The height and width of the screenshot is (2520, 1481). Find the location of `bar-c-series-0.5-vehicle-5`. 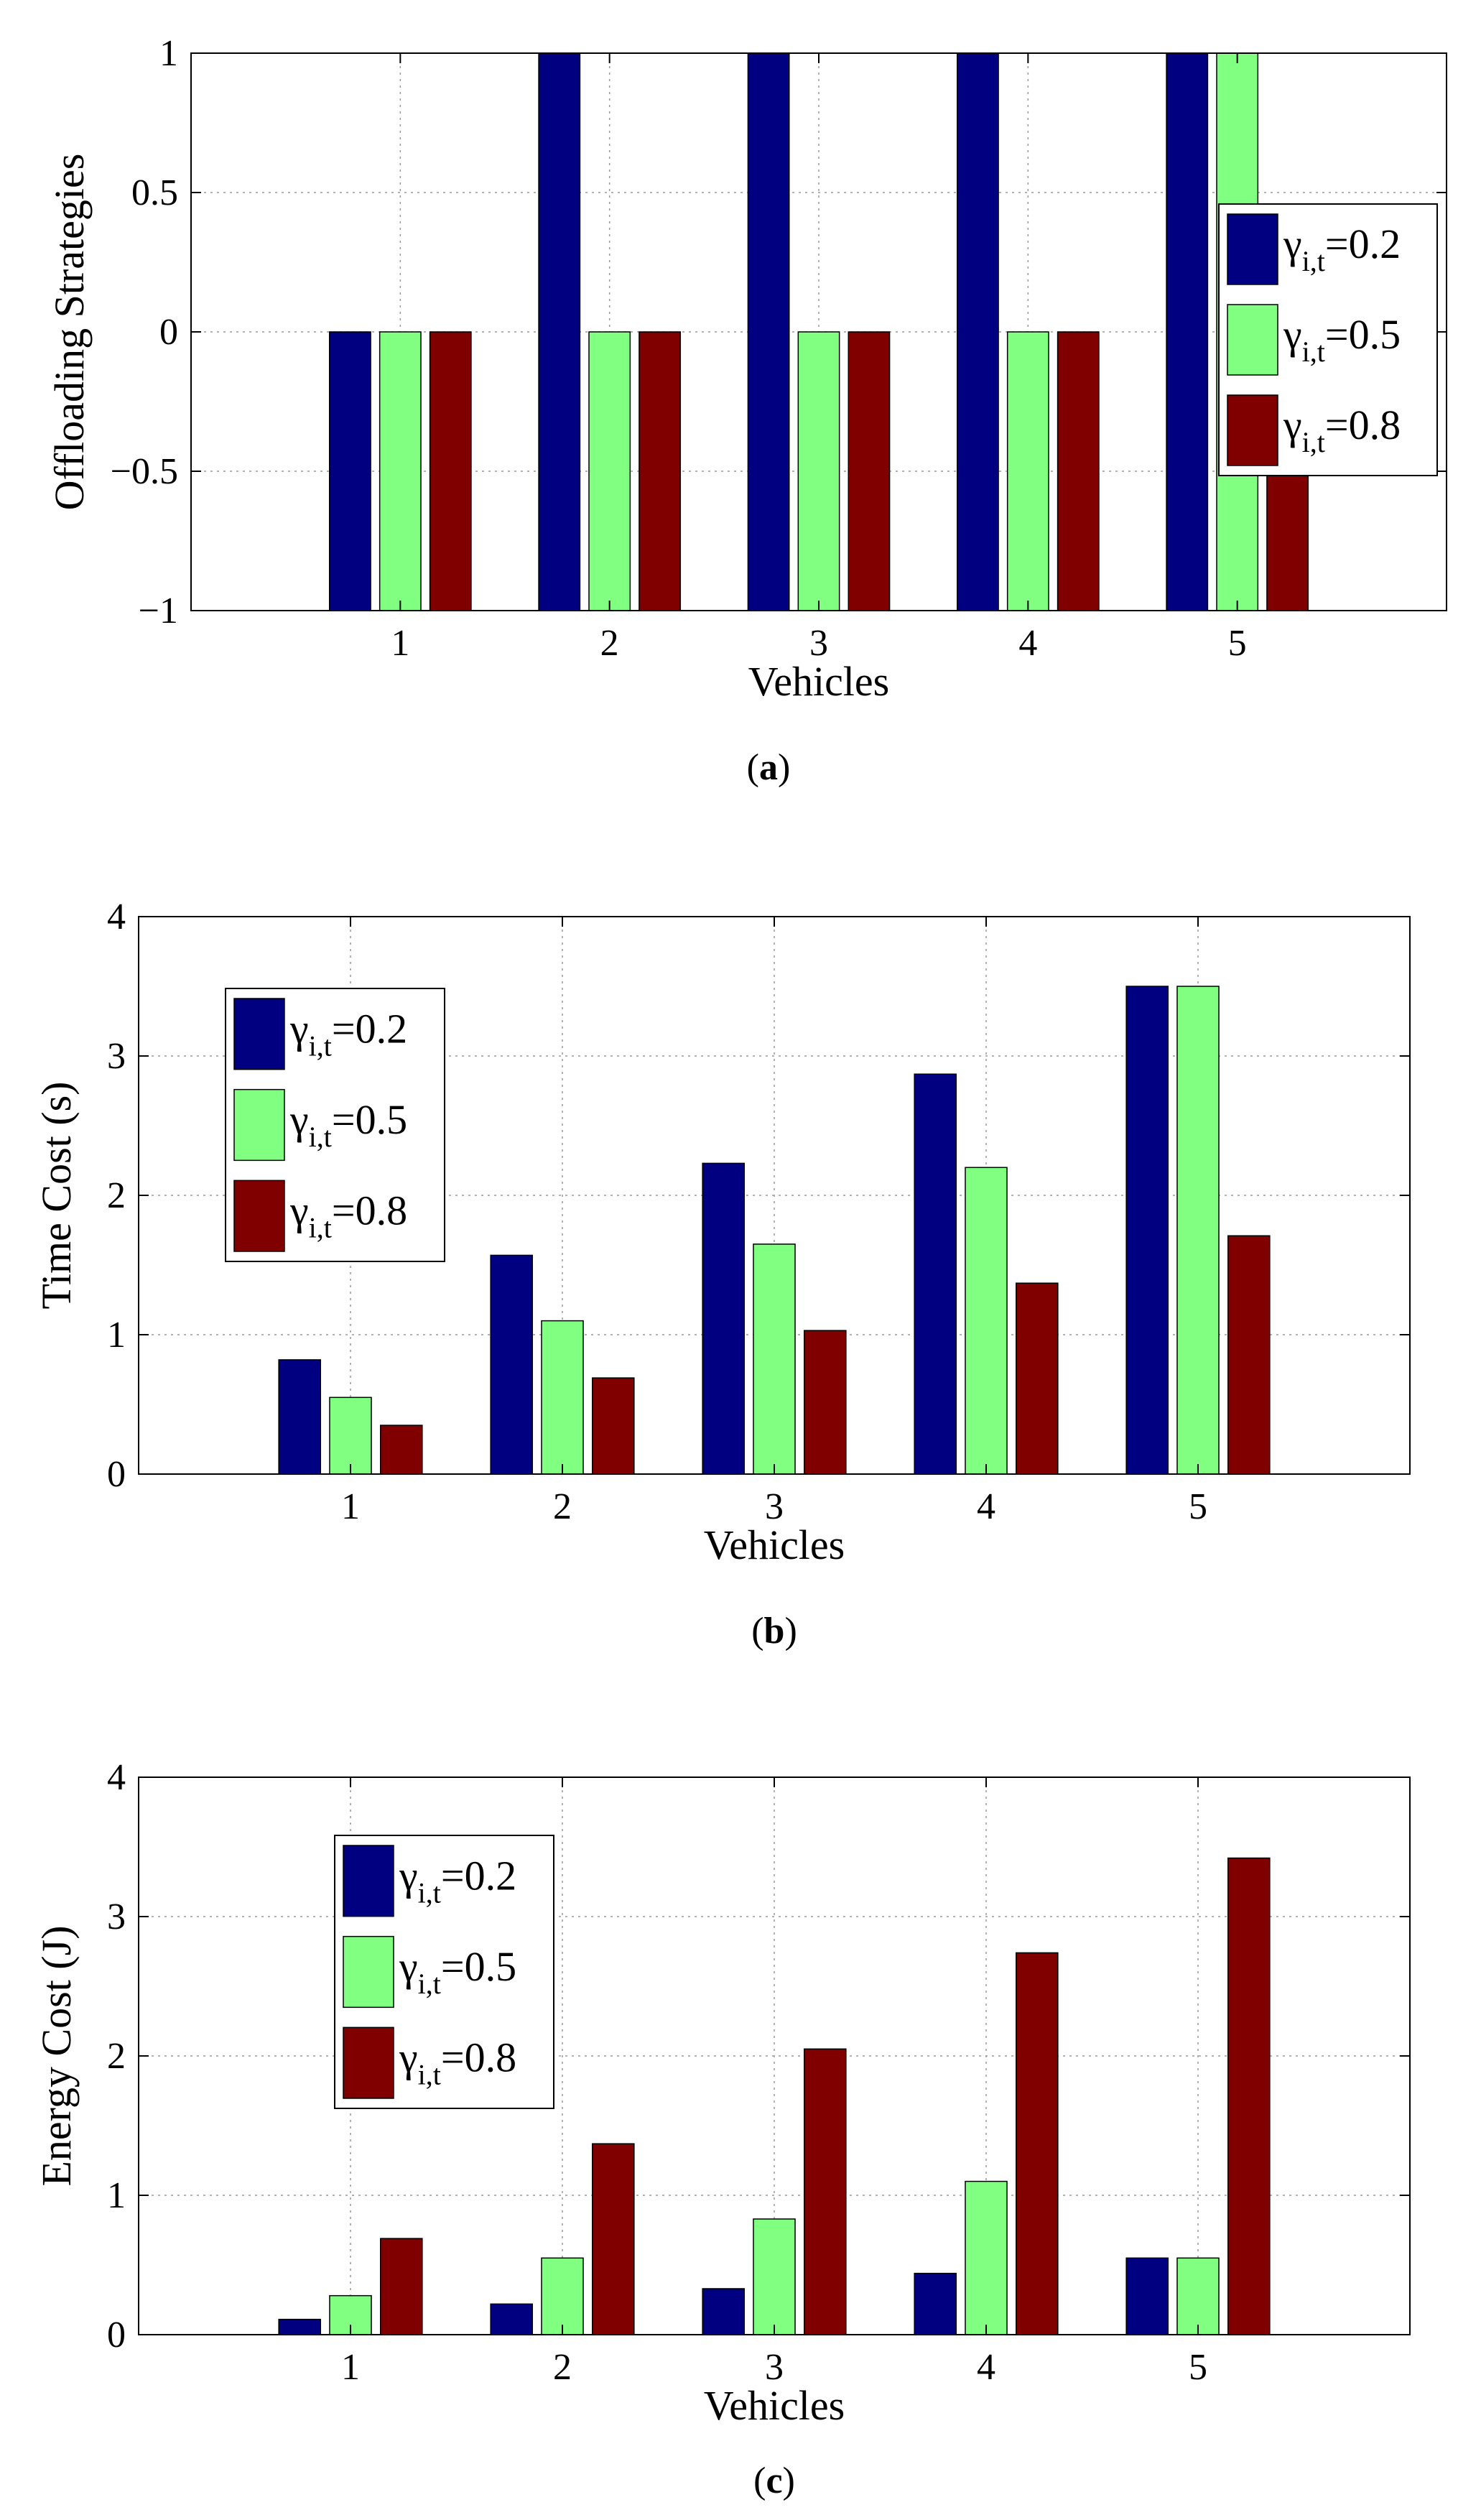

bar-c-series-0.5-vehicle-5 is located at coordinates (1198, 2296).